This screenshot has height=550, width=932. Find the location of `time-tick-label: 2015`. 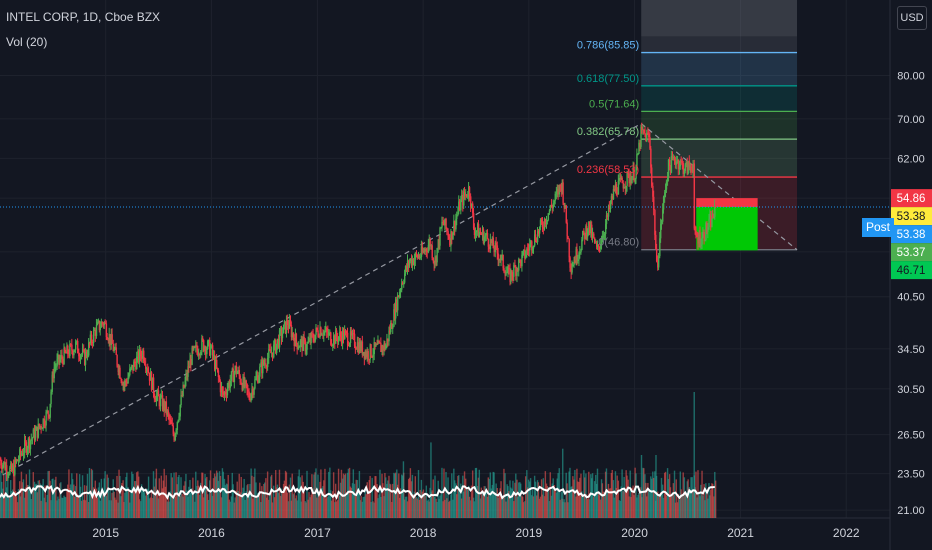

time-tick-label: 2015 is located at coordinates (105, 533).